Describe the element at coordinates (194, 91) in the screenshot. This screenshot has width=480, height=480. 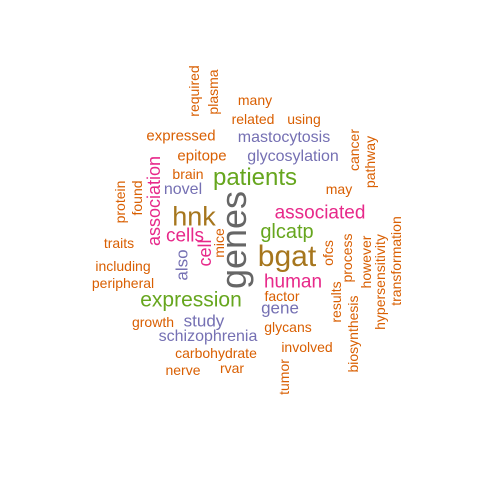
I see `word-required: required` at that location.